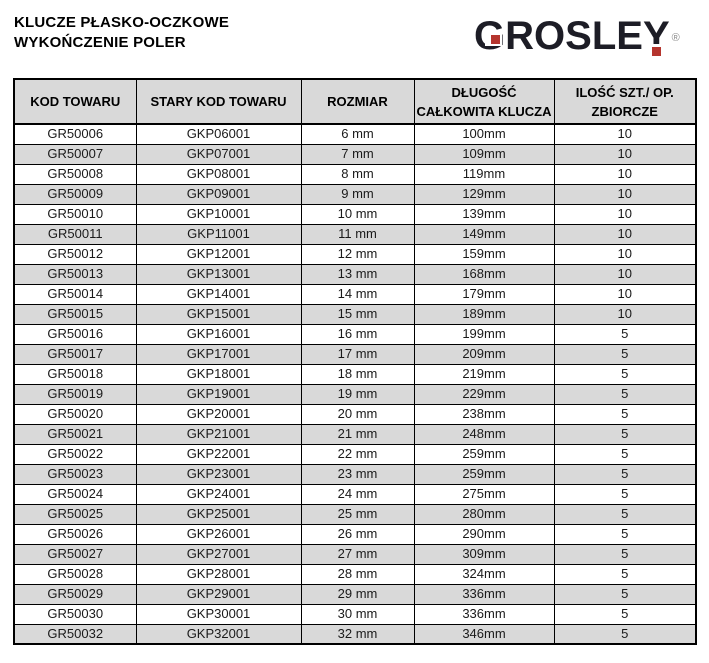  I want to click on logo-letter-s: S, so click(578, 36).